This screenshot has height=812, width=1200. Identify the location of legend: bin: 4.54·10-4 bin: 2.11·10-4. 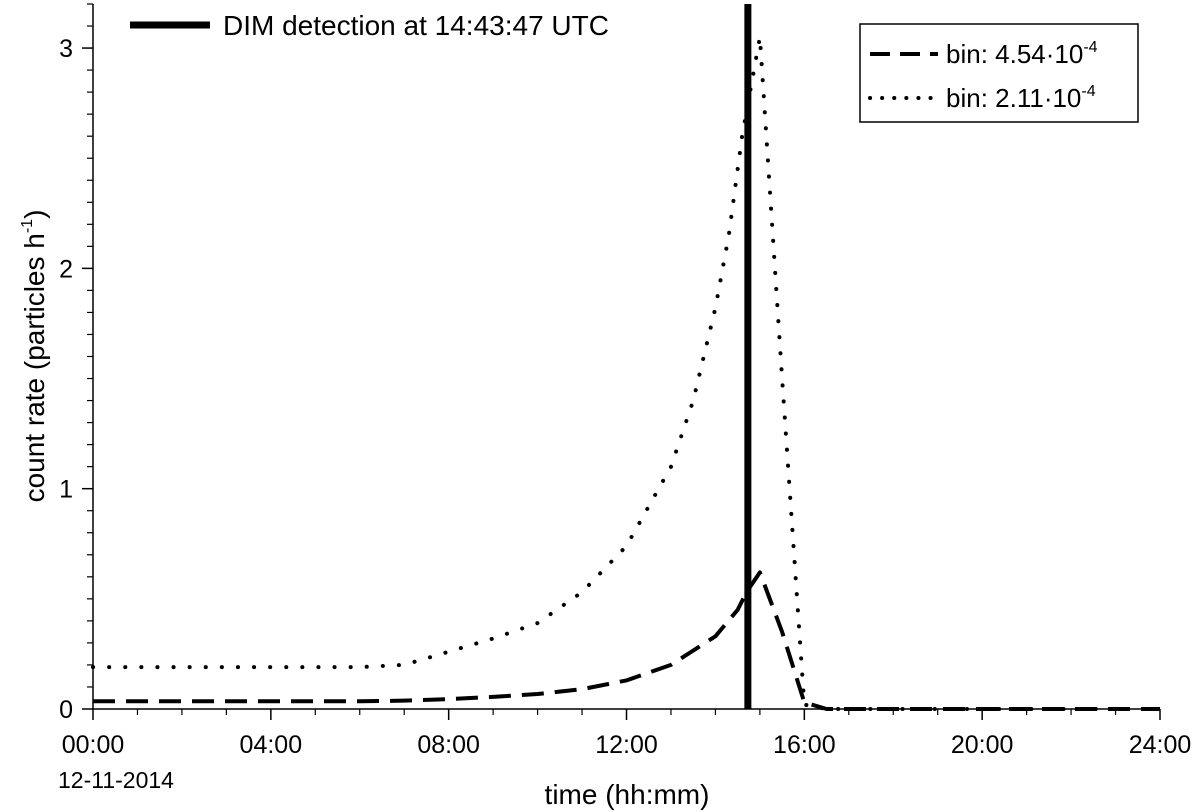
(999, 73).